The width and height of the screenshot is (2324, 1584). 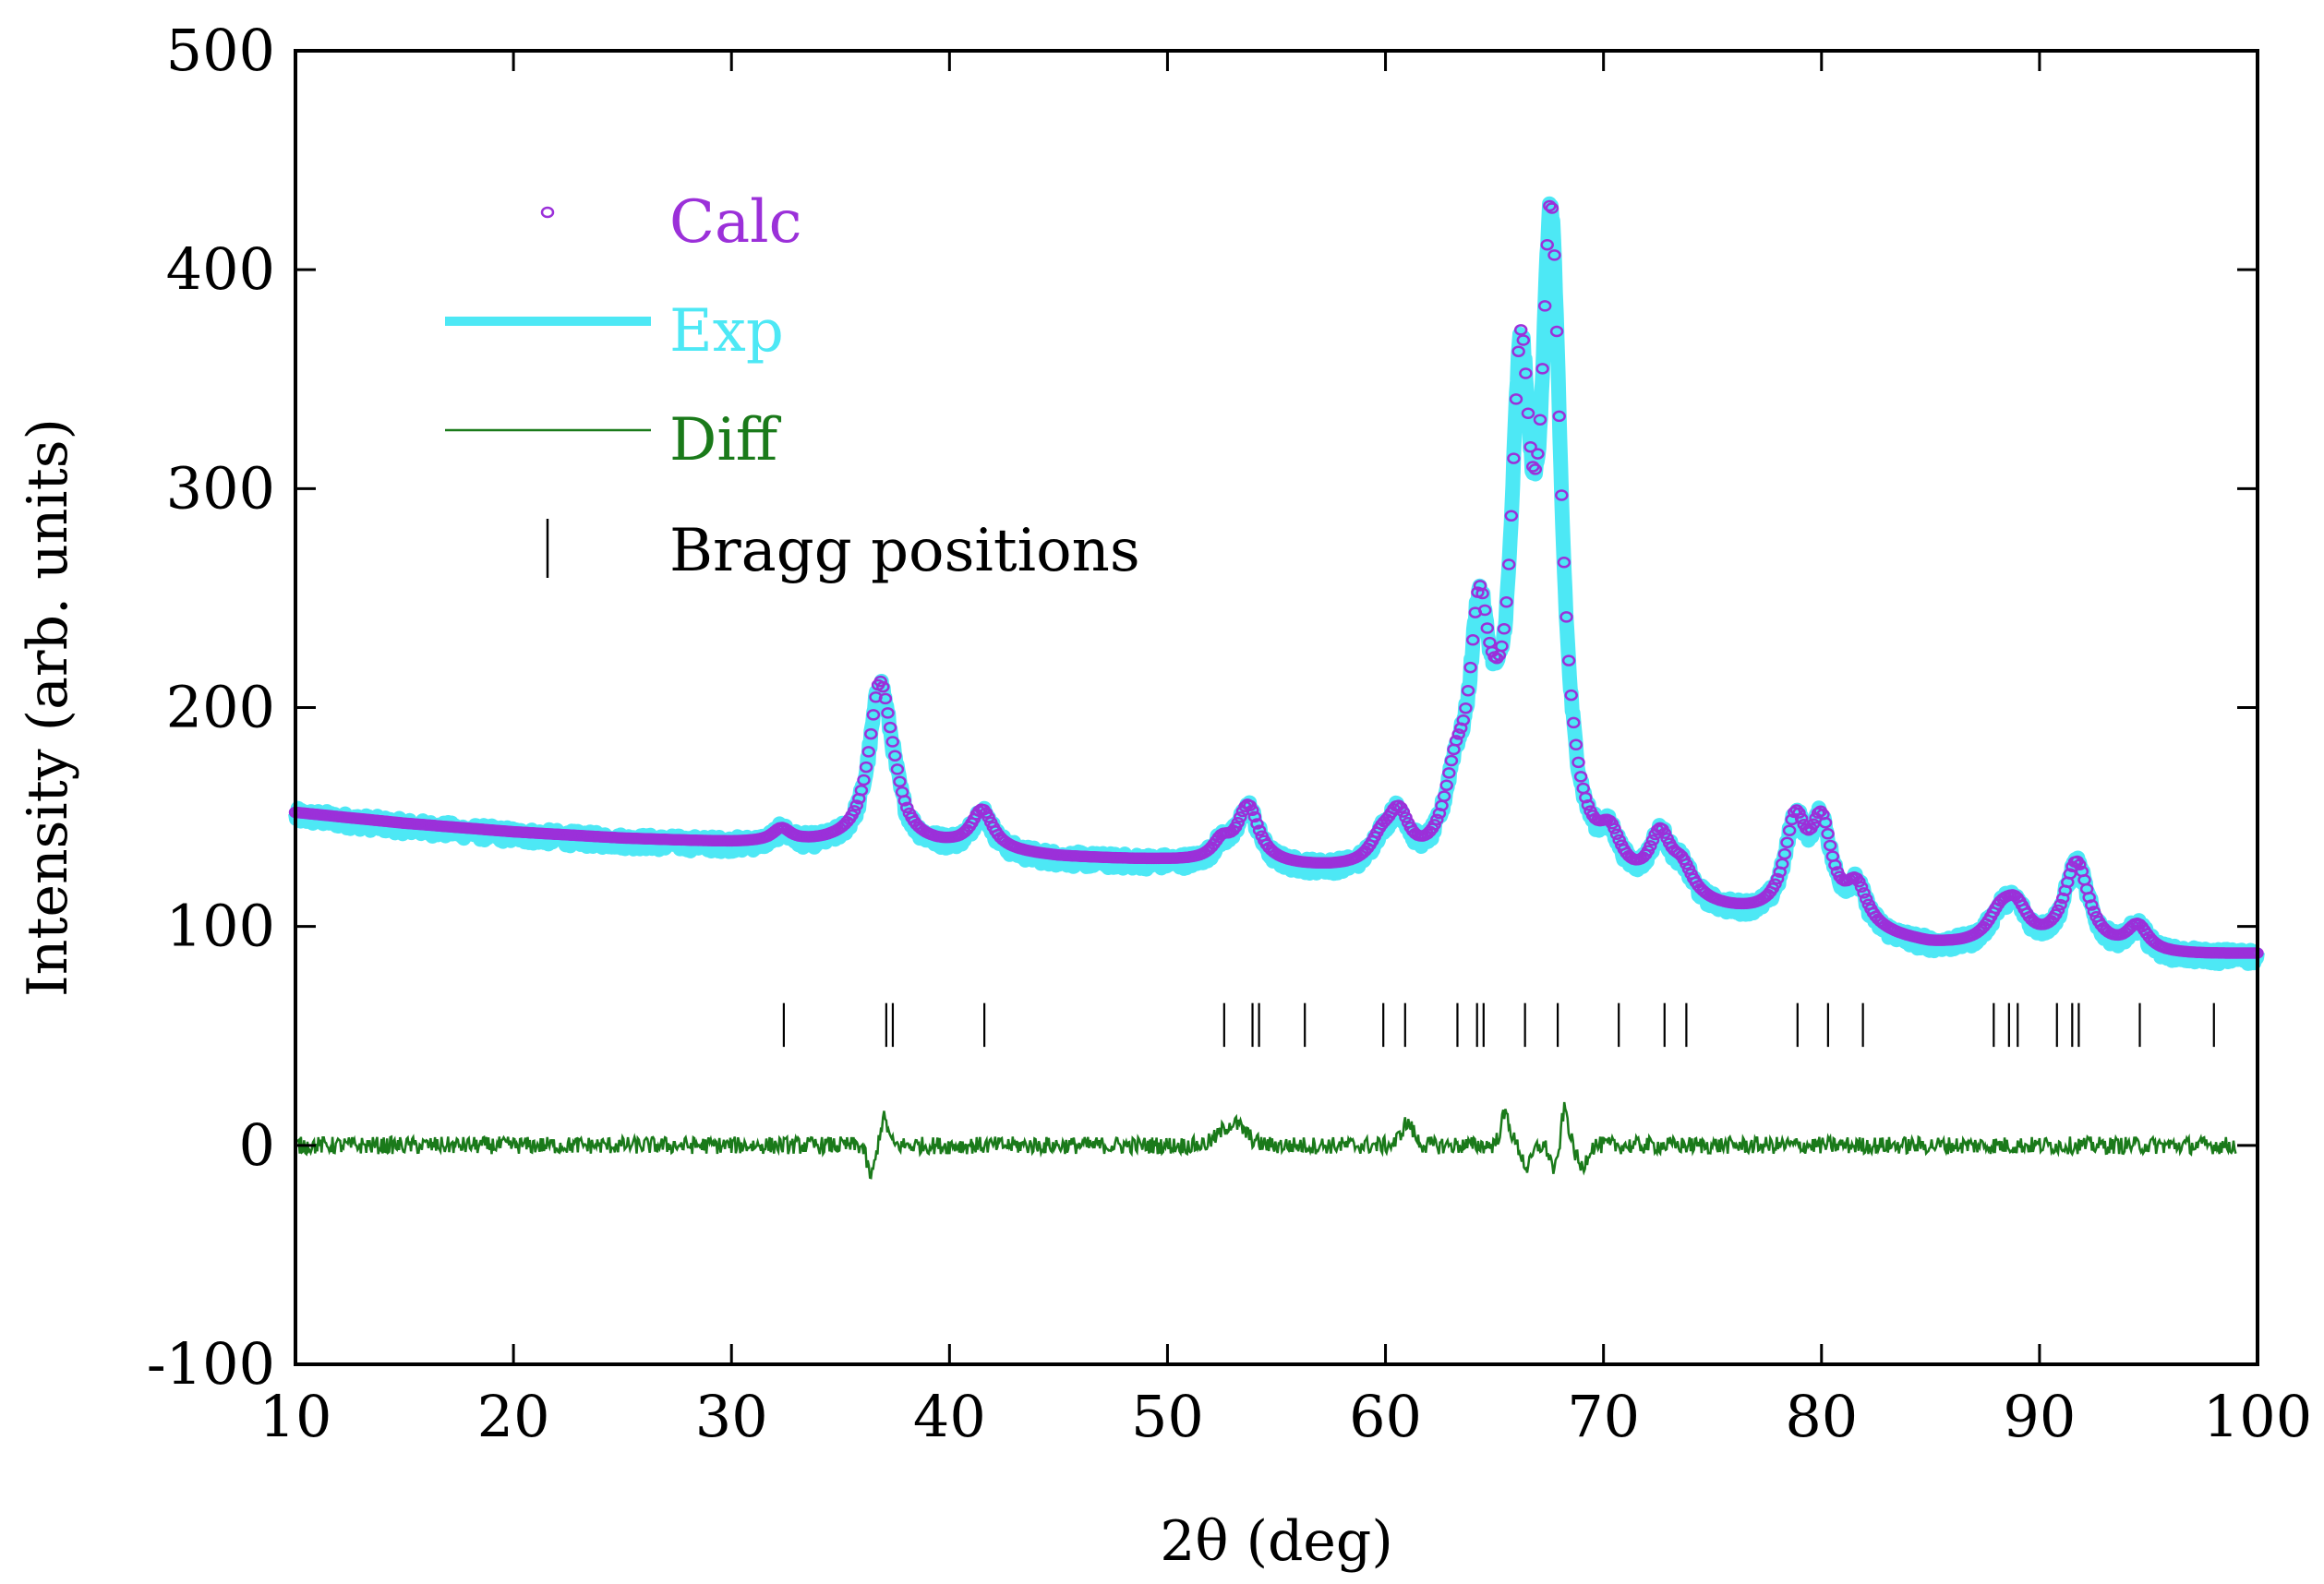 I want to click on y-axis-title: Intensity (arb. units), so click(x=48, y=707).